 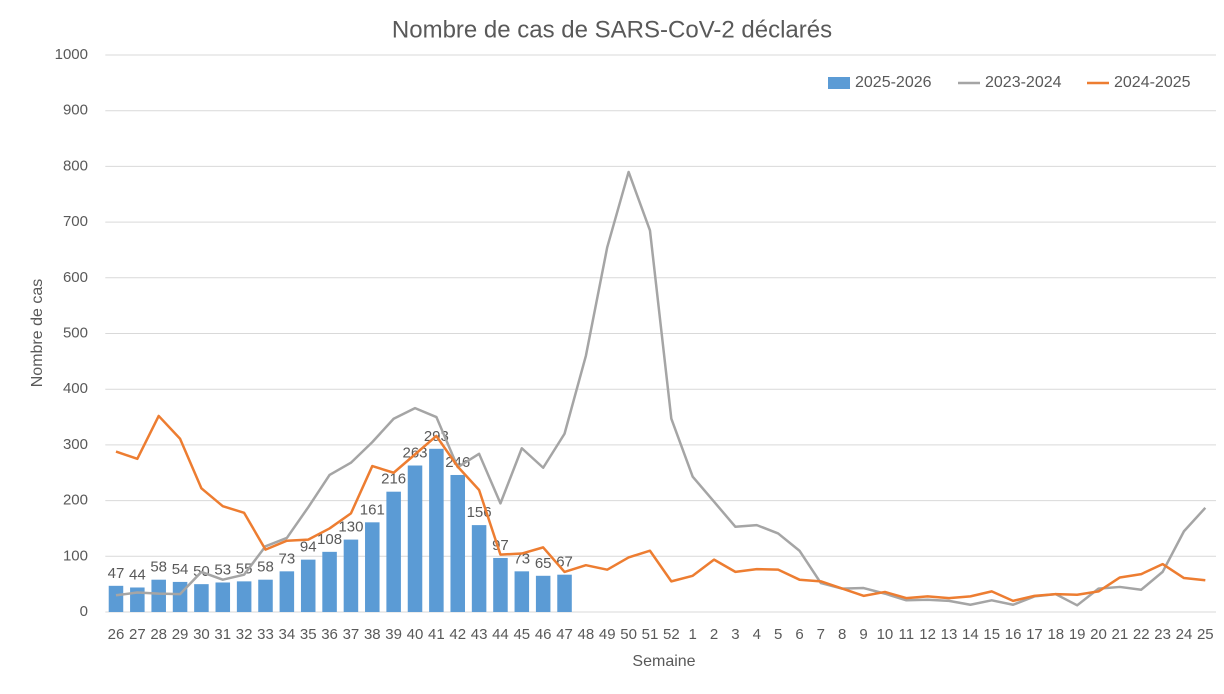 I want to click on x-tick-label: 49, so click(x=607, y=634).